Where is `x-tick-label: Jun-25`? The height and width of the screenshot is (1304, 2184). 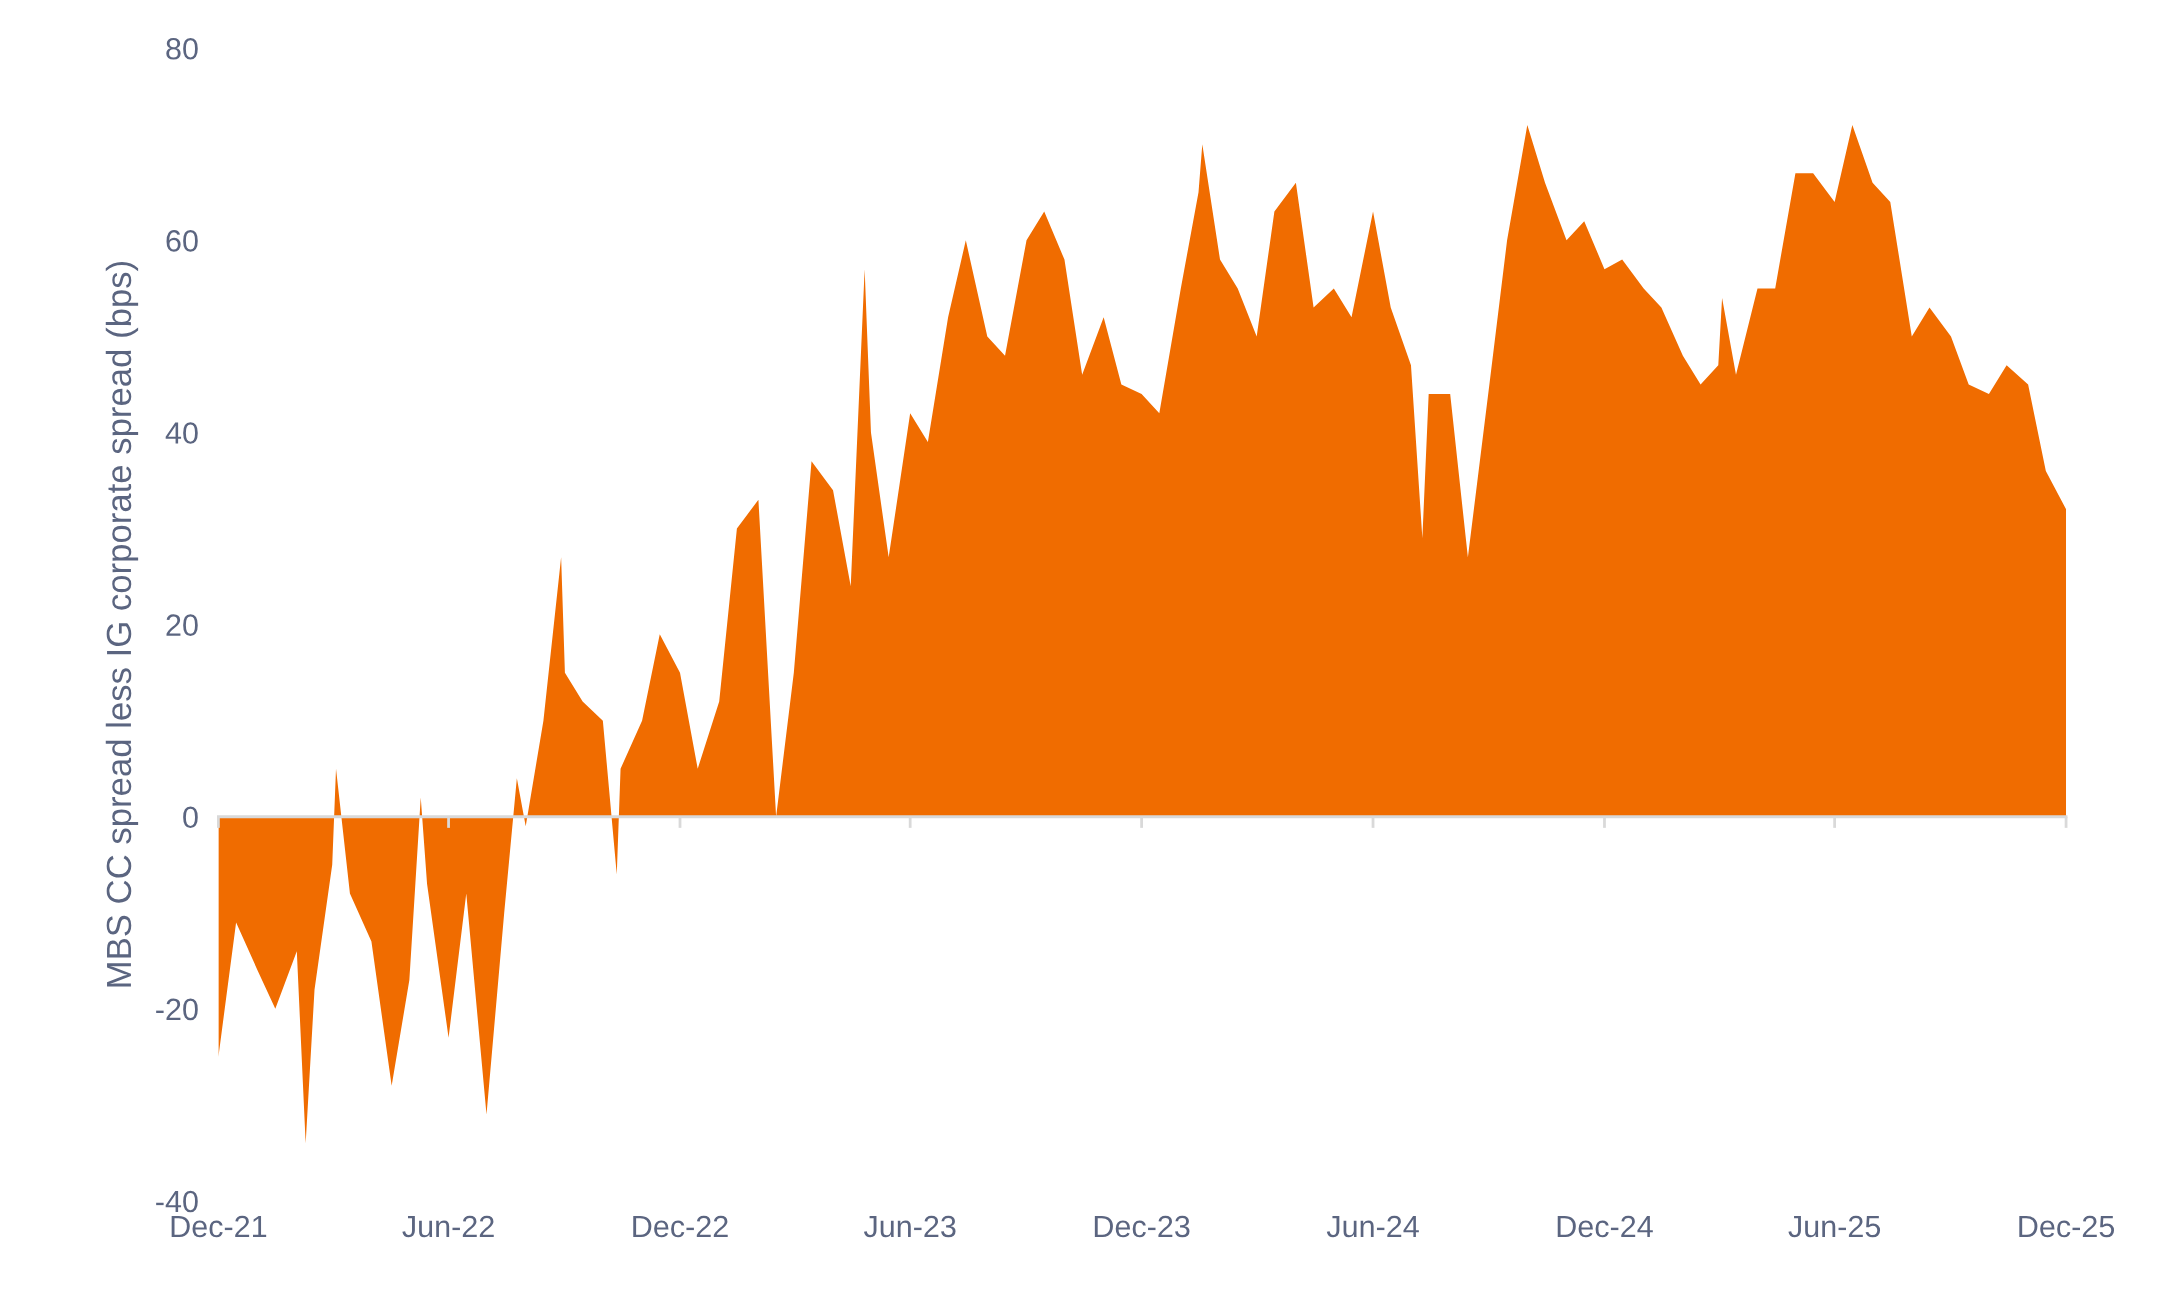
x-tick-label: Jun-25 is located at coordinates (1834, 1226).